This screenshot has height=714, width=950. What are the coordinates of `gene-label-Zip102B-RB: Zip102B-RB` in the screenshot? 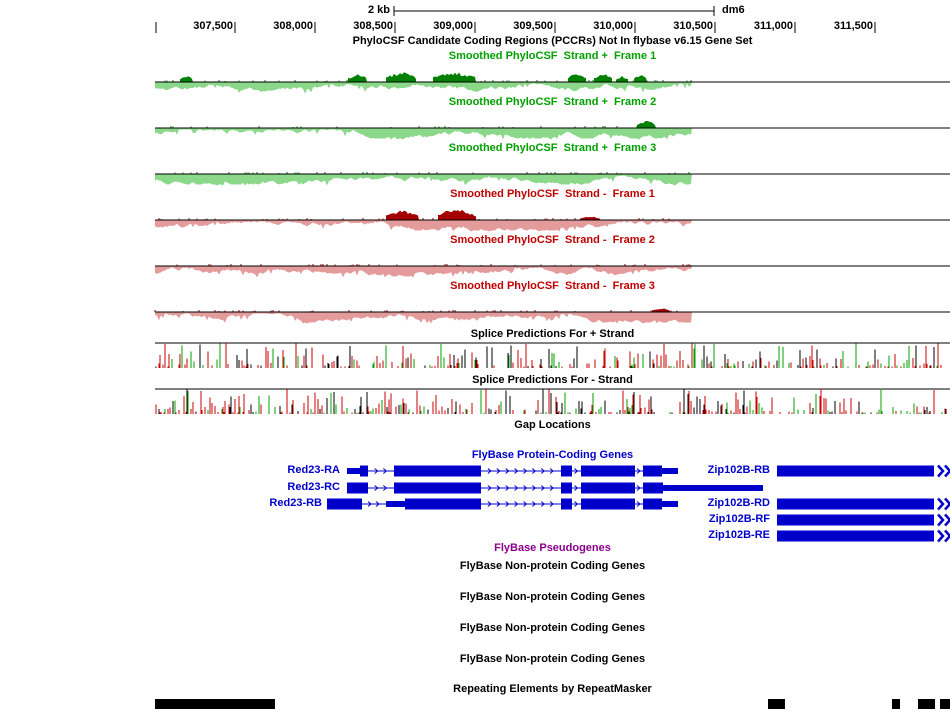 It's located at (738, 470).